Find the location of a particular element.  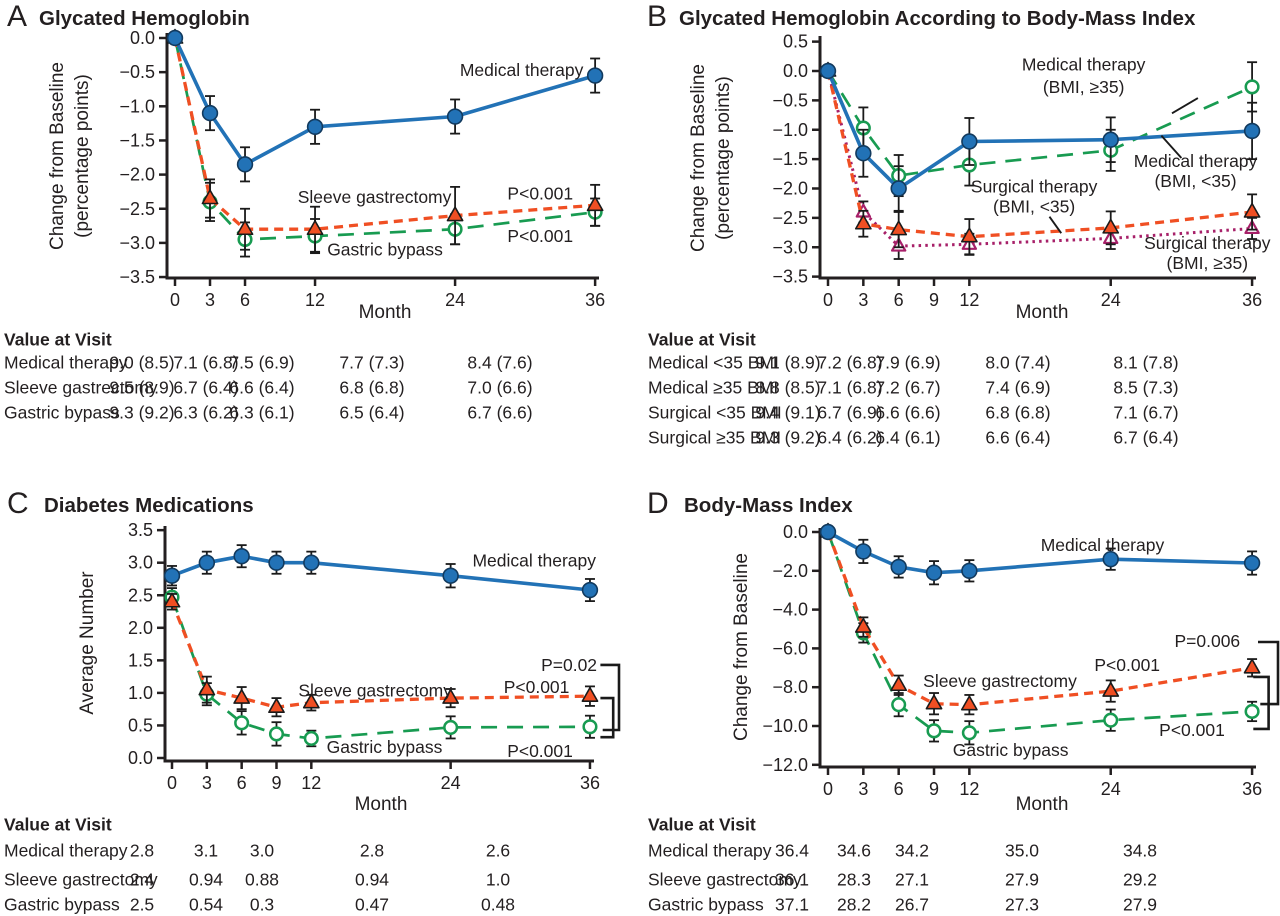

table-cell: 0.3 is located at coordinates (262, 904).